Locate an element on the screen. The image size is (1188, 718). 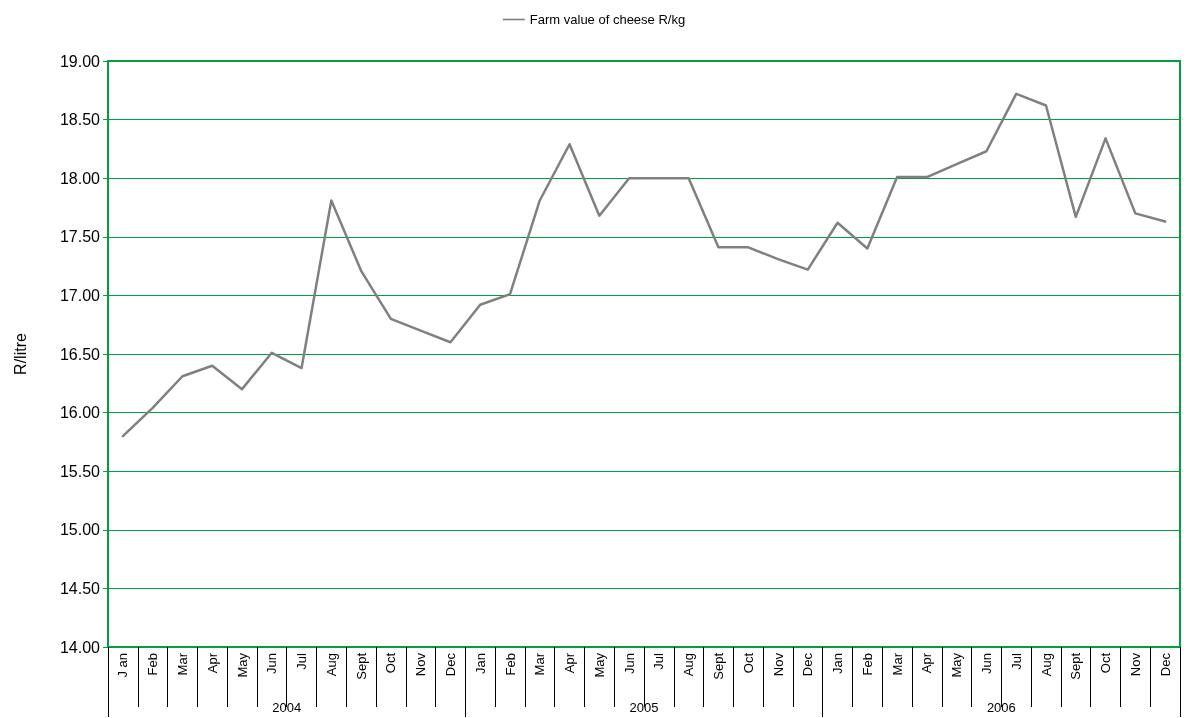
text: 2004 is located at coordinates (287, 707).